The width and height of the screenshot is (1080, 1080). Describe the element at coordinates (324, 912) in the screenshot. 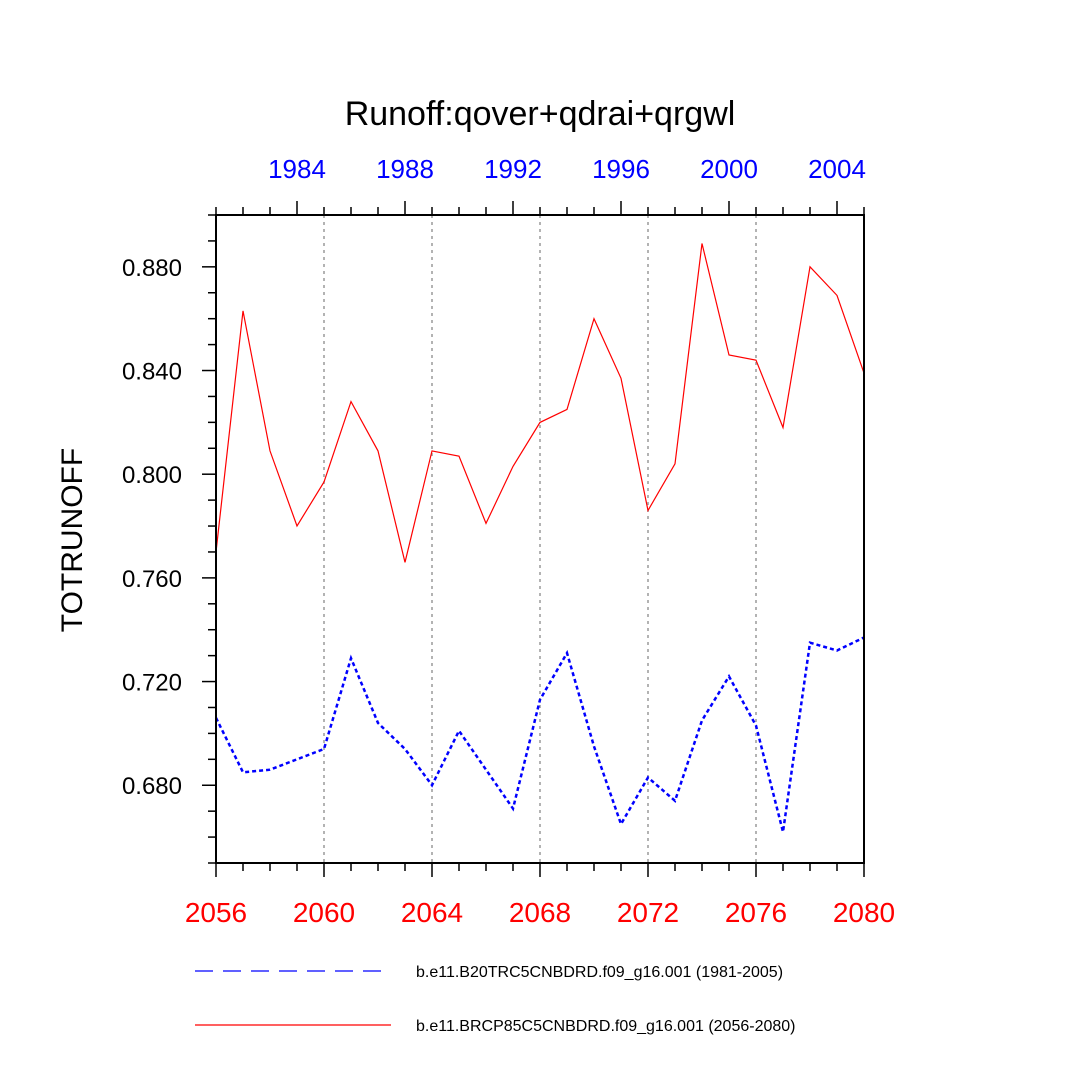

I see `x-bottom-tick-label: 2060` at that location.